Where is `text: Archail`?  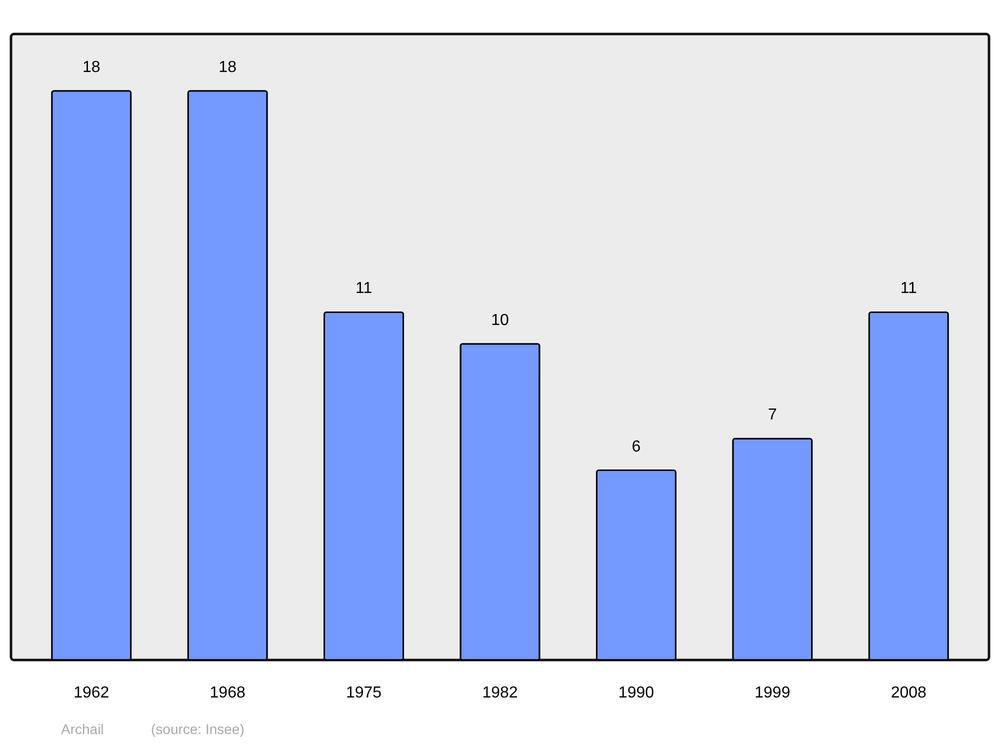 text: Archail is located at coordinates (82, 729).